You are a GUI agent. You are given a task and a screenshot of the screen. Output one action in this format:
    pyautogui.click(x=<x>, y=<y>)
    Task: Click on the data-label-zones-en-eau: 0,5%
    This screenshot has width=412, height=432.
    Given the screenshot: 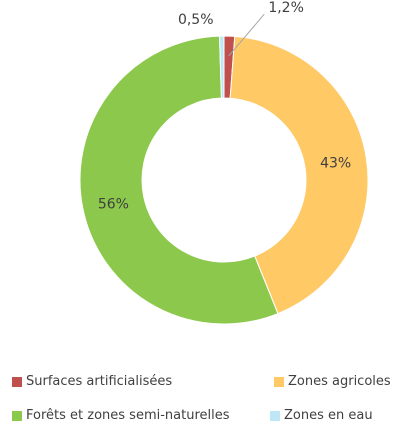 What is the action you would take?
    pyautogui.click(x=196, y=20)
    